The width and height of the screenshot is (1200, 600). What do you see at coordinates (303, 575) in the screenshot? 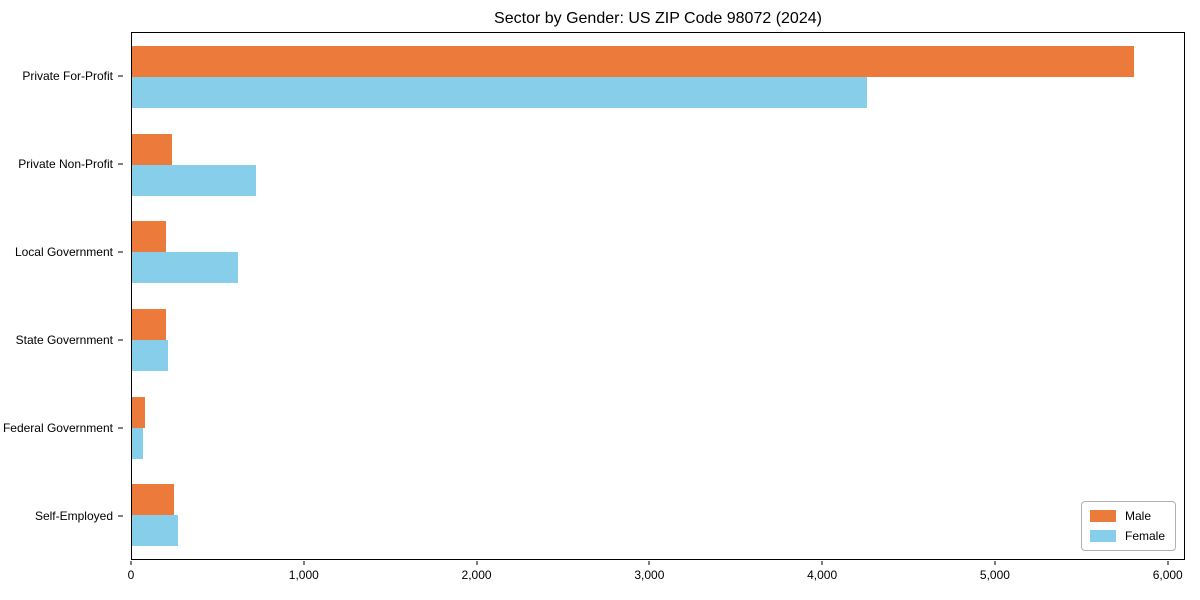
I see `x-tick-label-1: 1,000` at bounding box center [303, 575].